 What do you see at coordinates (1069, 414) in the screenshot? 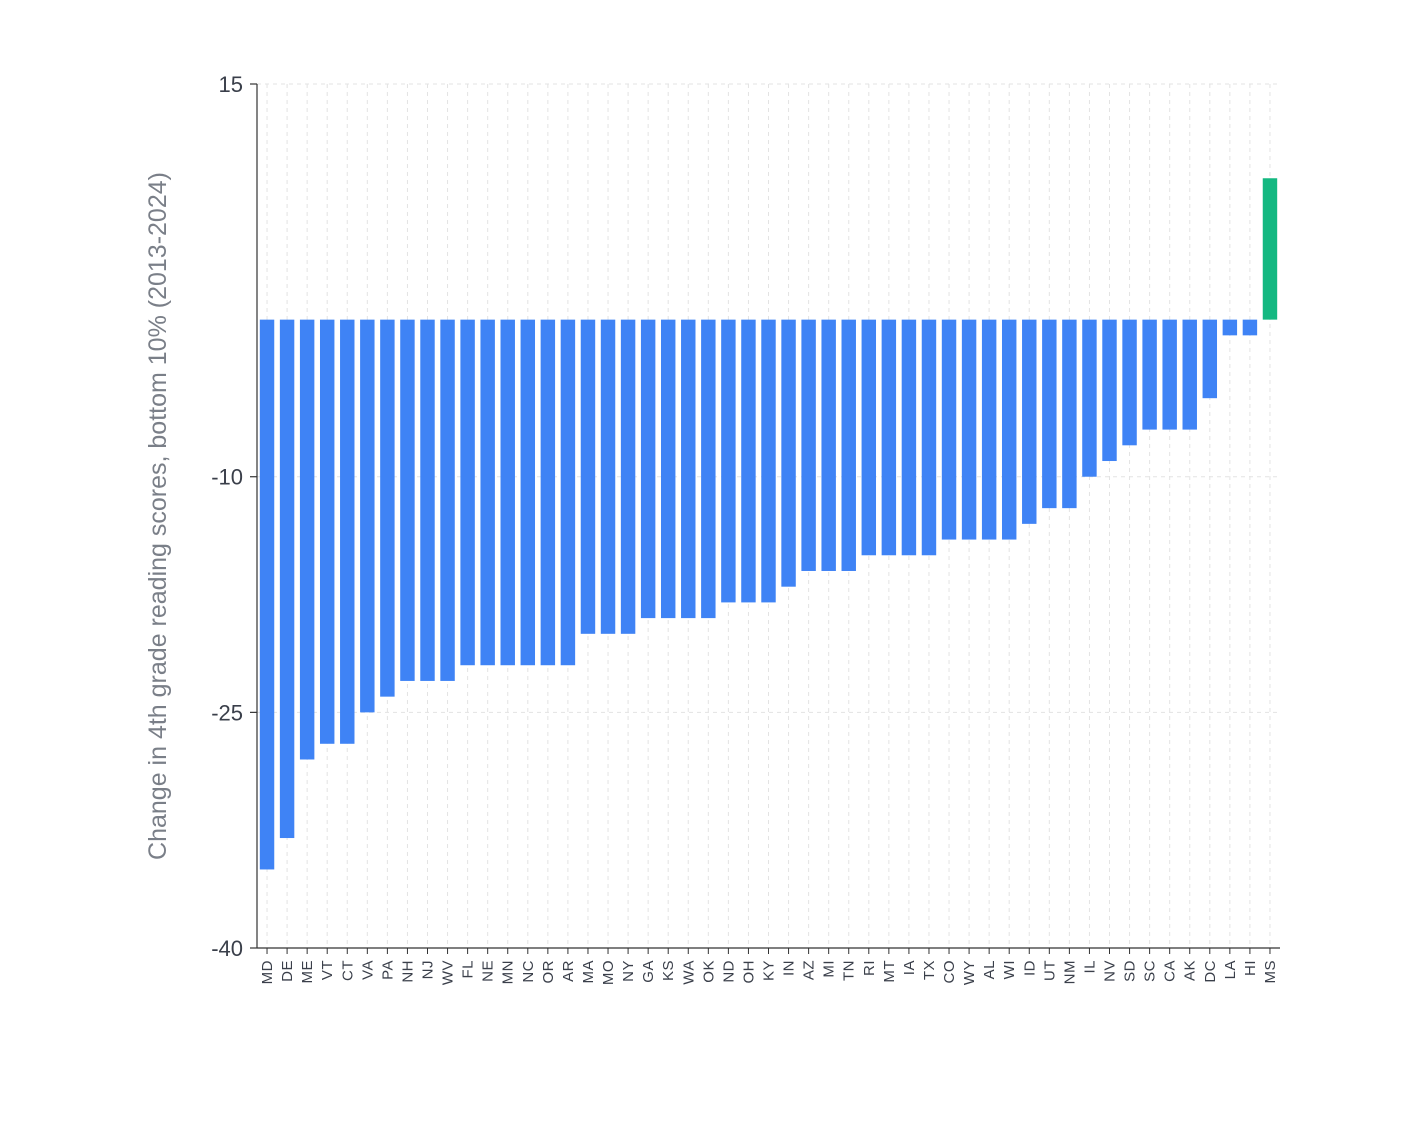
I see `bar-nm` at bounding box center [1069, 414].